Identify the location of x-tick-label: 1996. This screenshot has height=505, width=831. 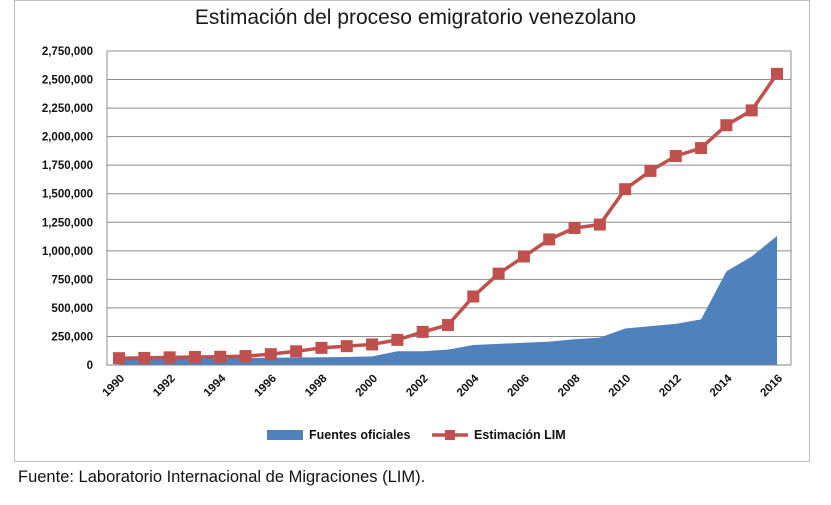
(265, 386).